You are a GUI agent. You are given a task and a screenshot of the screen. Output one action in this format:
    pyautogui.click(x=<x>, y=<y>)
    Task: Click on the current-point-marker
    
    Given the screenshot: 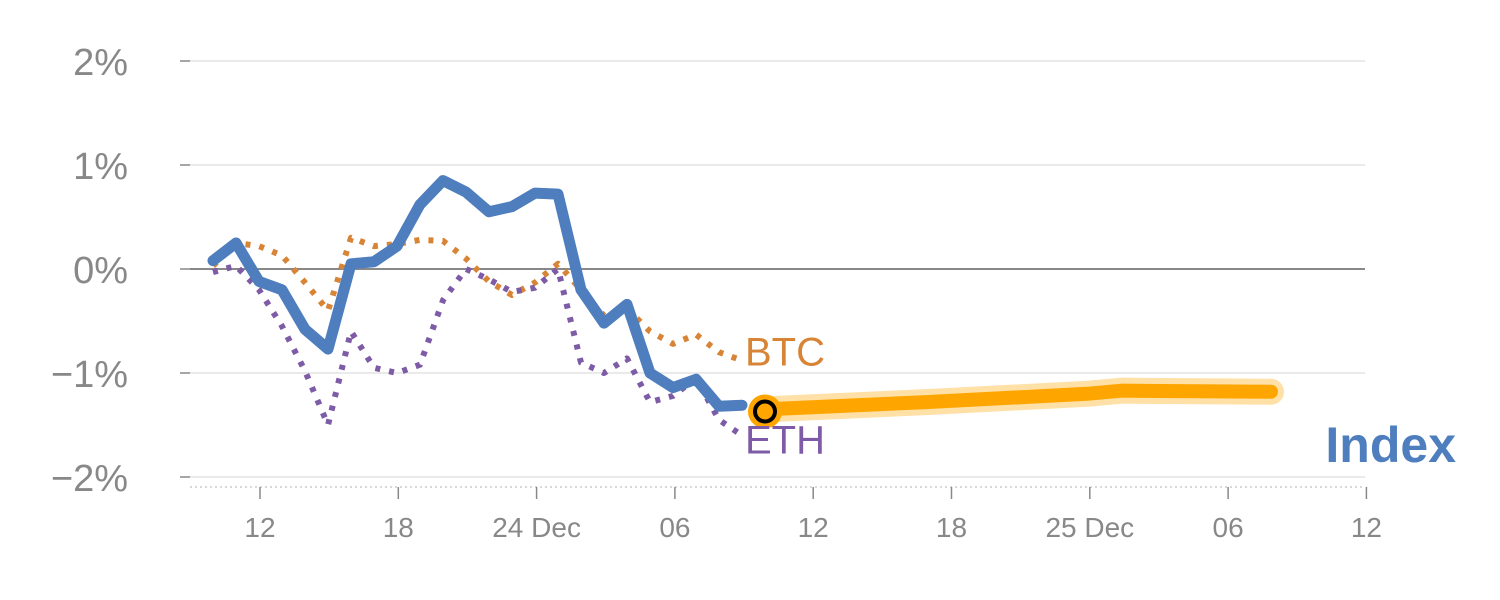 What is the action you would take?
    pyautogui.click(x=765, y=411)
    